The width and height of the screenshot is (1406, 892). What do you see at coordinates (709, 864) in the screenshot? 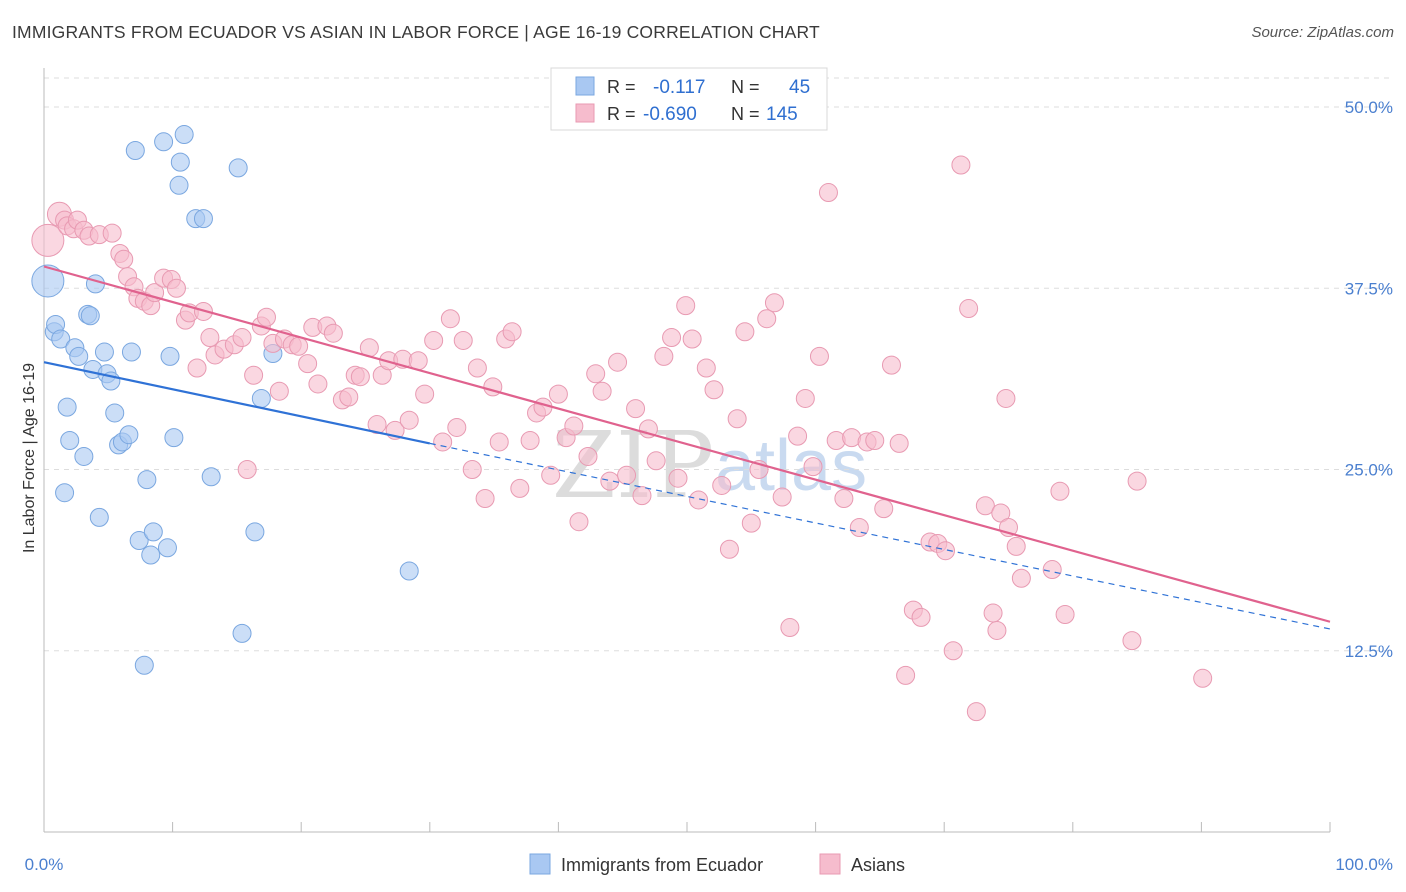
I see `x-tick-labels: 0.0% 100.0%` at bounding box center [709, 864].